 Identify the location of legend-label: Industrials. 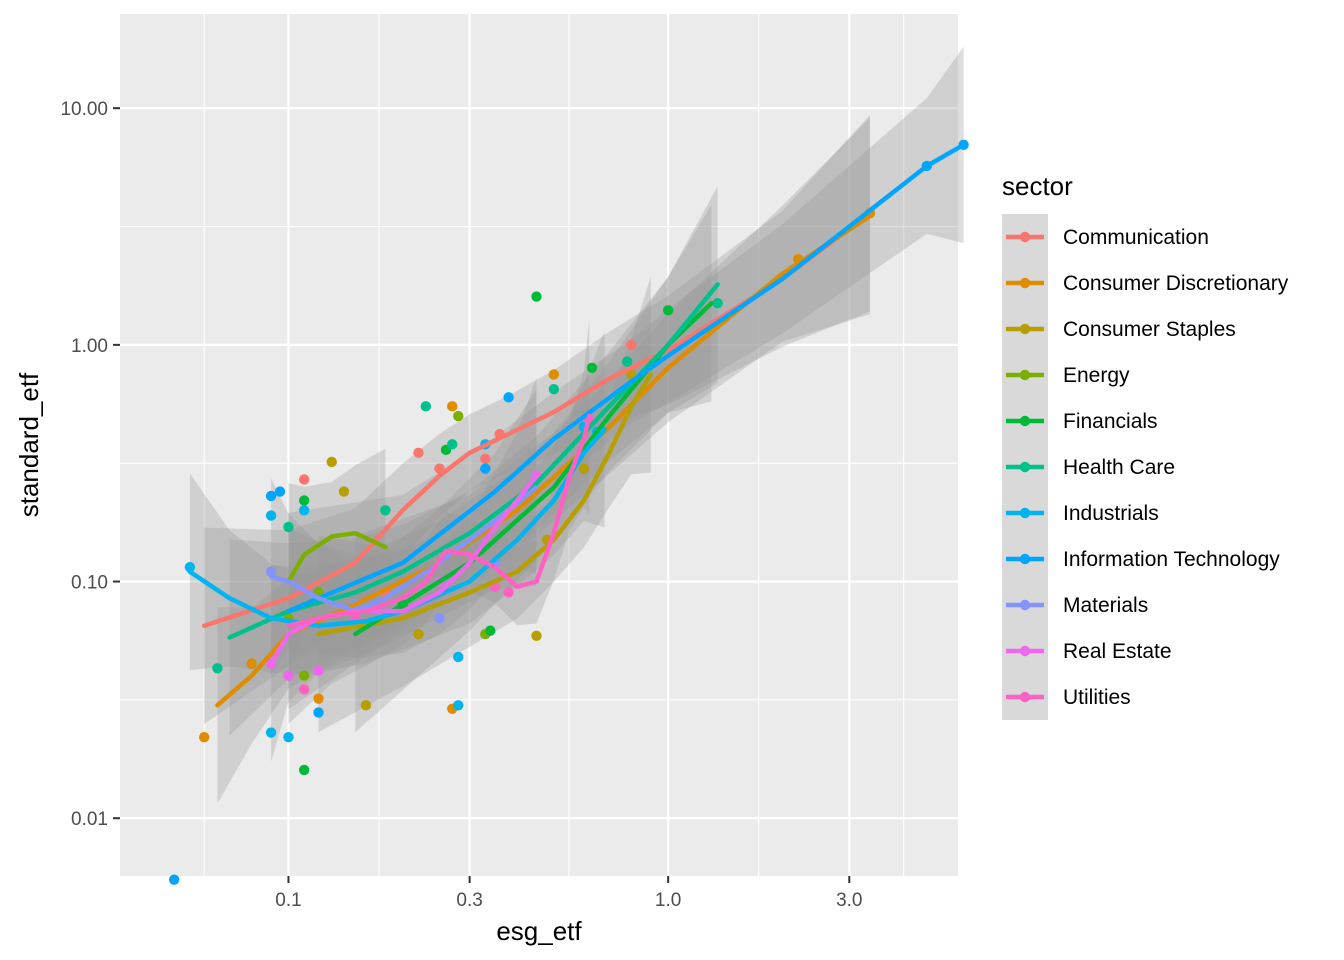
(1111, 513).